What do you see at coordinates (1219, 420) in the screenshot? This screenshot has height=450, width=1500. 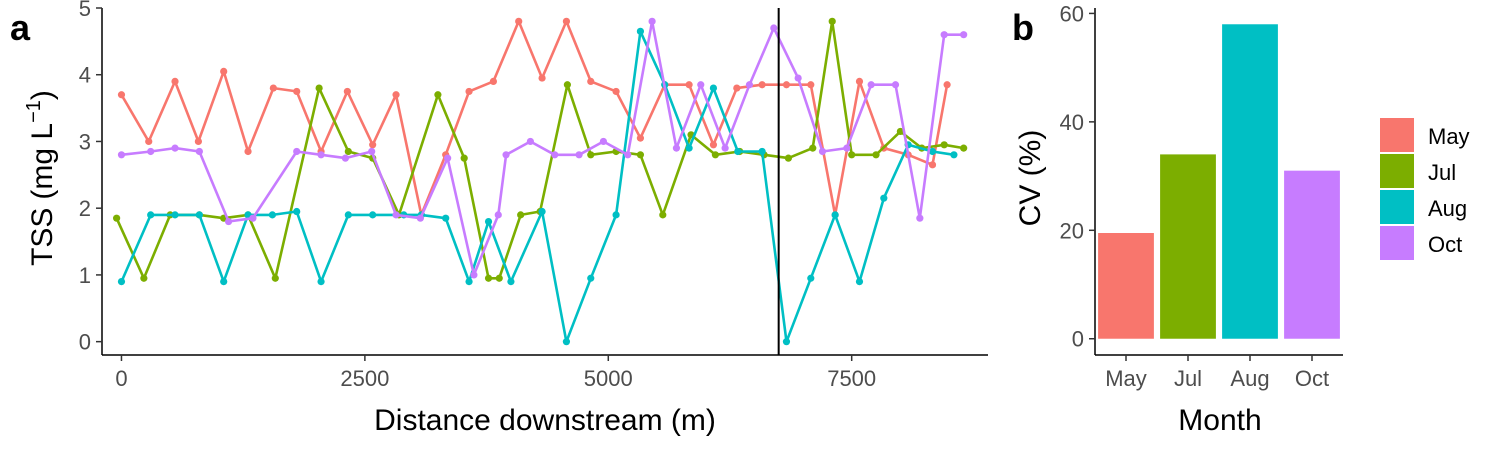 I see `b-x-axis-title: Month` at bounding box center [1219, 420].